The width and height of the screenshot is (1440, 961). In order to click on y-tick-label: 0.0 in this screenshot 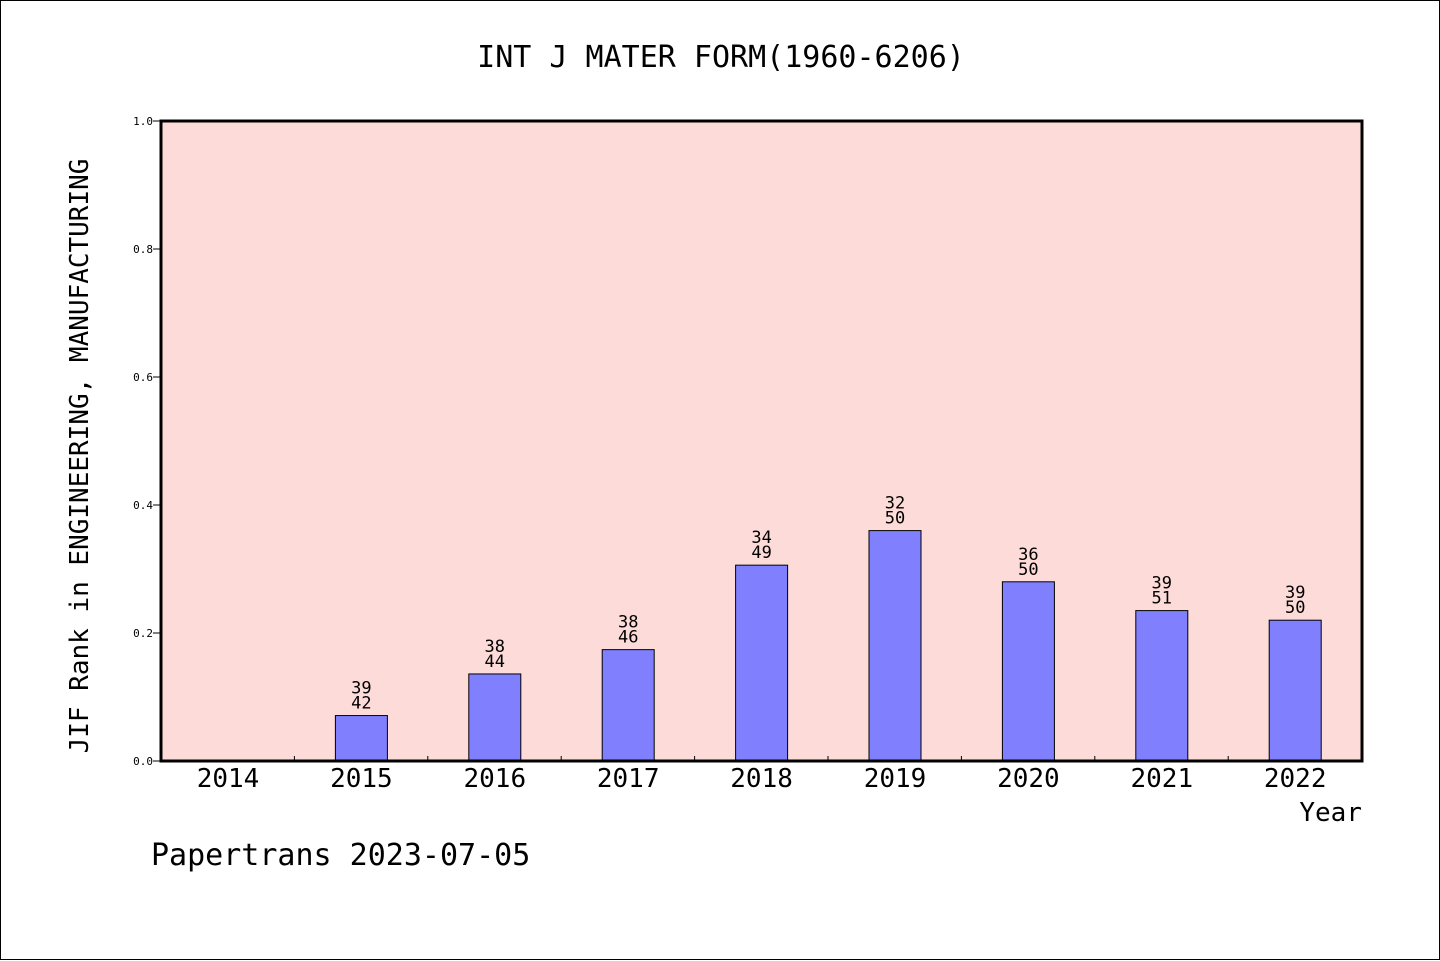, I will do `click(143, 761)`.